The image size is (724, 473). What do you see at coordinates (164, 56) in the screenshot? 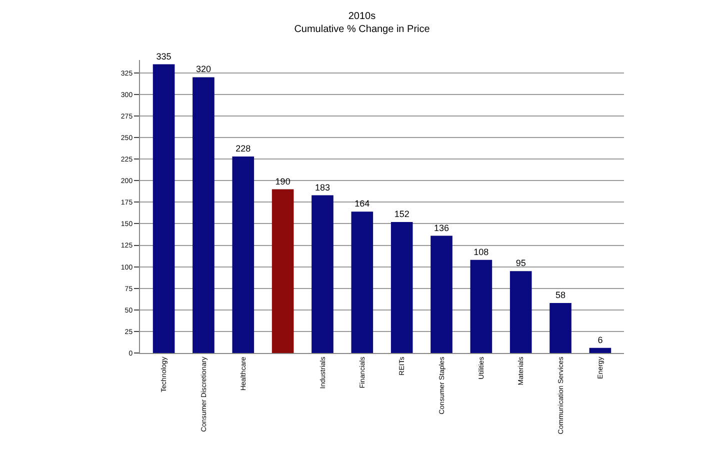
I see `data-label: 335` at bounding box center [164, 56].